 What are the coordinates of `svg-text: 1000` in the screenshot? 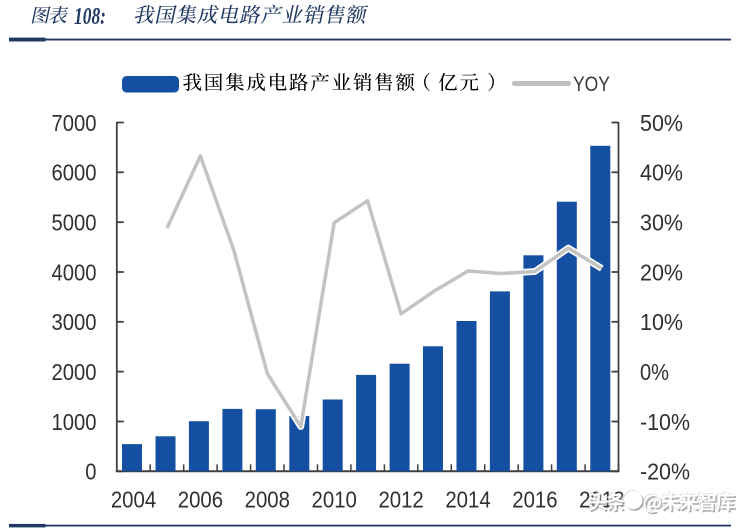 It's located at (74, 422).